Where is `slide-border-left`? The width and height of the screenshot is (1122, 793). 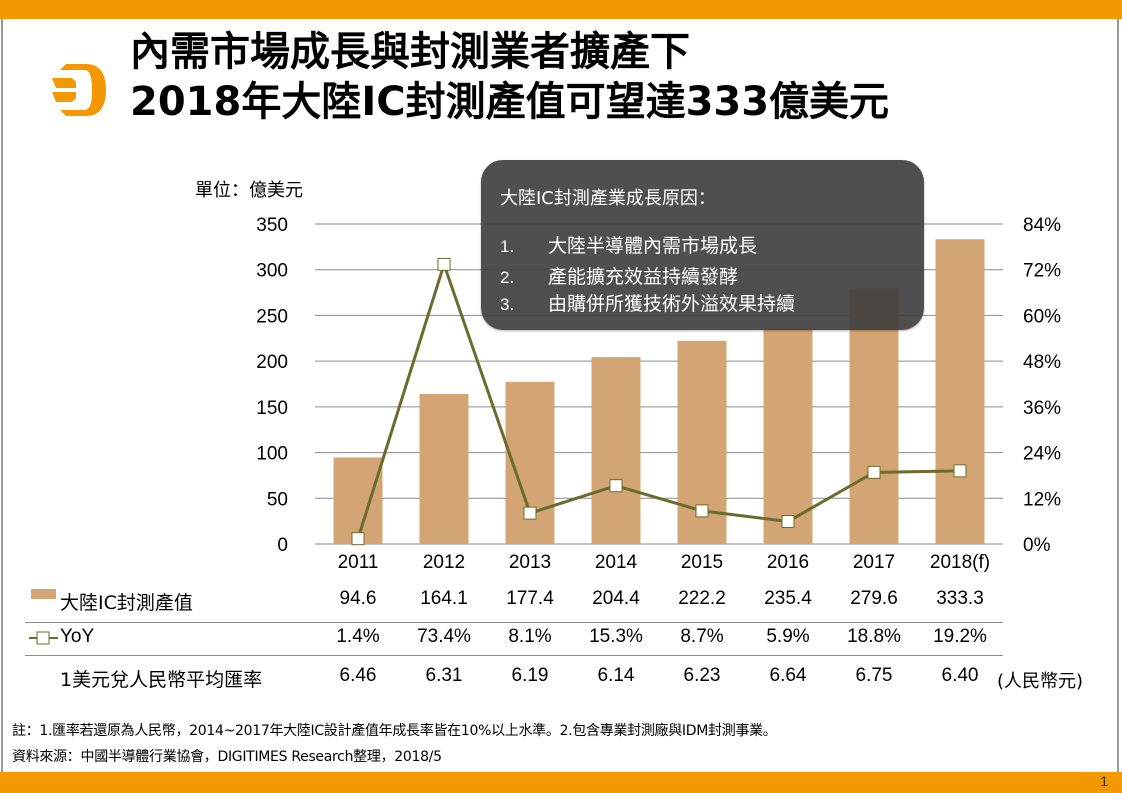
slide-border-left is located at coordinates (2, 395).